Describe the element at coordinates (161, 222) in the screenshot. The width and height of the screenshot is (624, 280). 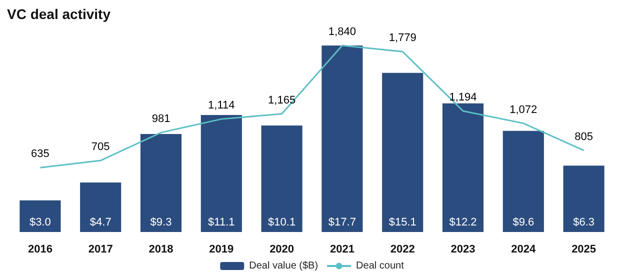
I see `data-label: $9.3` at that location.